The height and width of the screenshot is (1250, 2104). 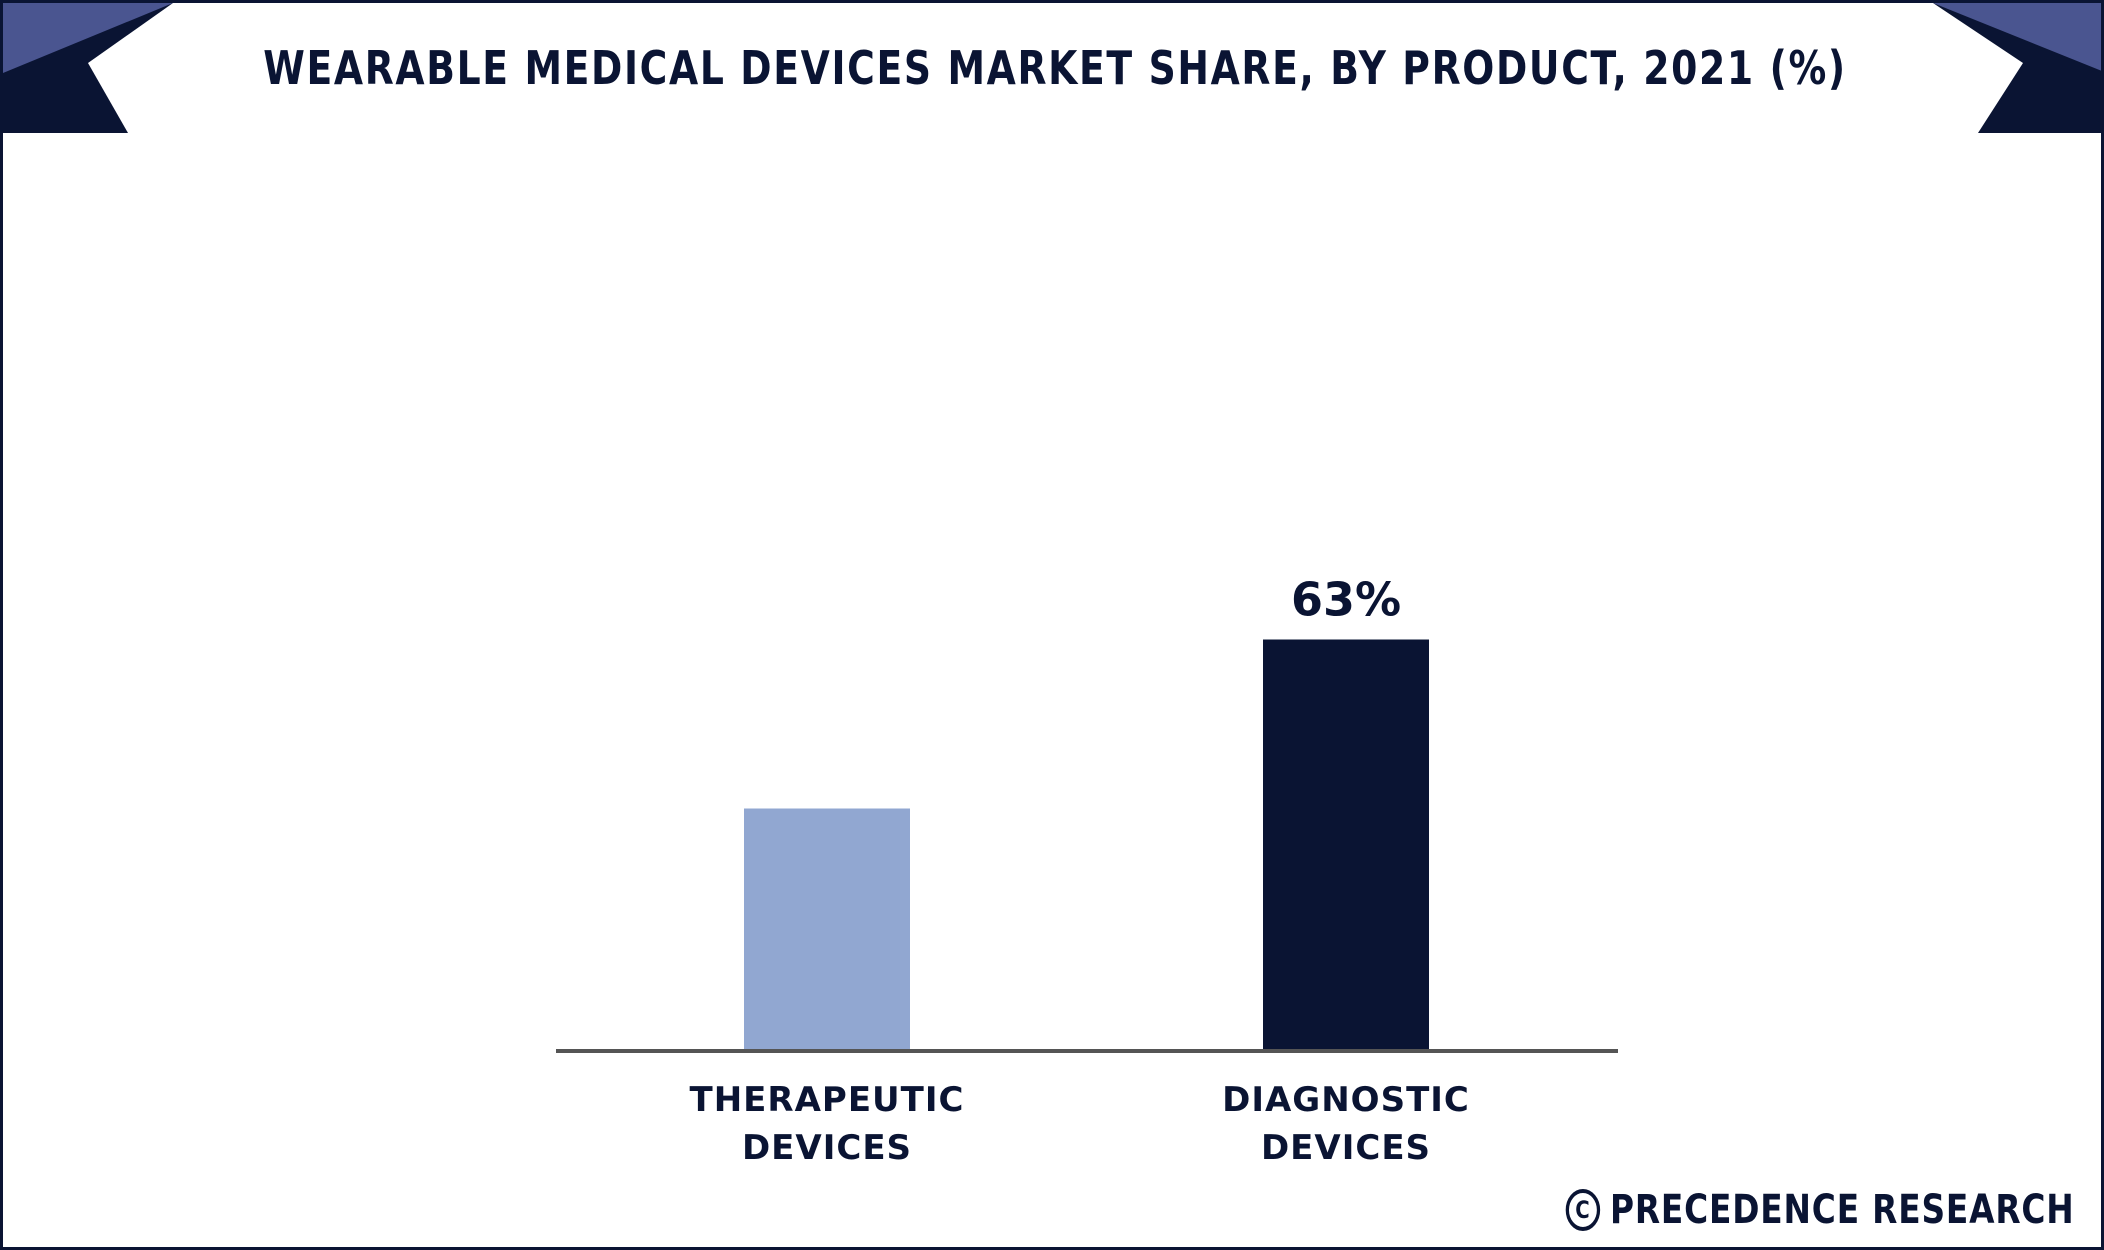 I want to click on header-accent-left, so click(x=88, y=38).